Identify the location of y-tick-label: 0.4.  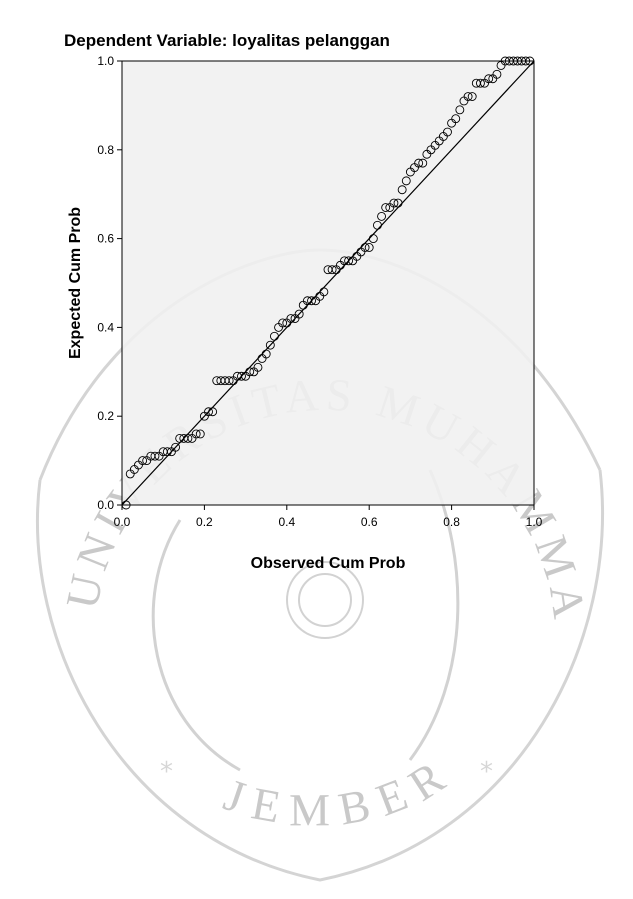
(105, 327).